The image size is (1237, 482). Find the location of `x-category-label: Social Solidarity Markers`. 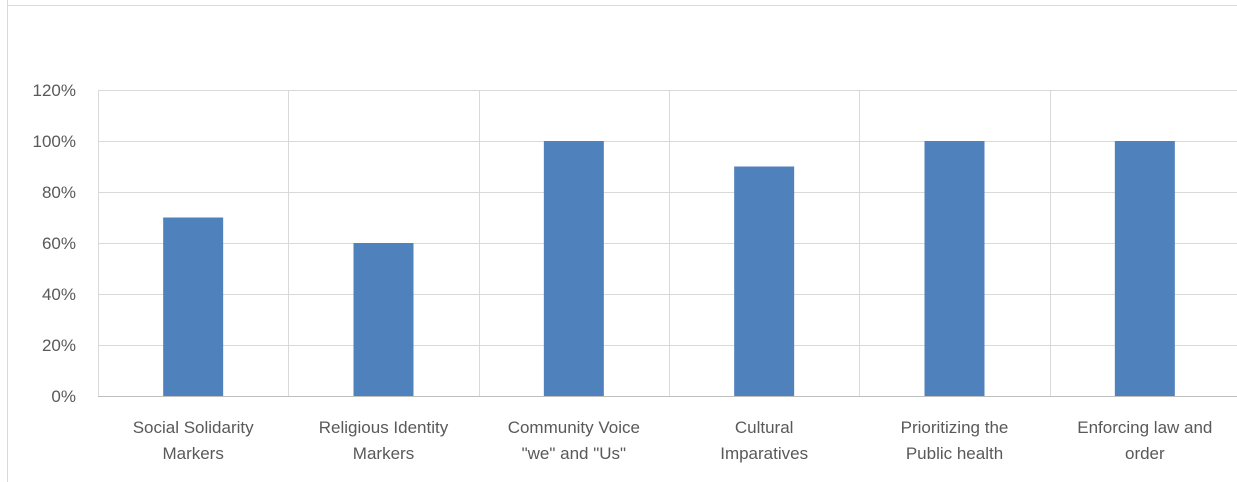

x-category-label: Social Solidarity Markers is located at coordinates (193, 440).